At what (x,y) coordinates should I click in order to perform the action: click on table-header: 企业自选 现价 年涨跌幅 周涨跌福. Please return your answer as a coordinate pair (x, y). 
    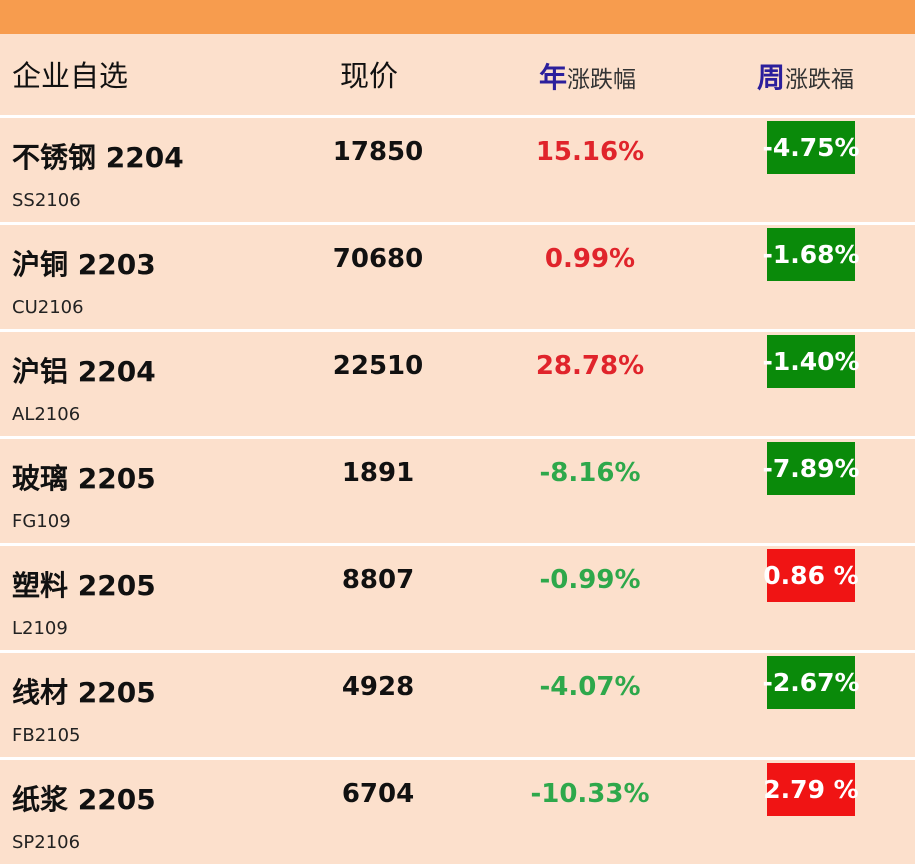
    Looking at the image, I should click on (457, 77).